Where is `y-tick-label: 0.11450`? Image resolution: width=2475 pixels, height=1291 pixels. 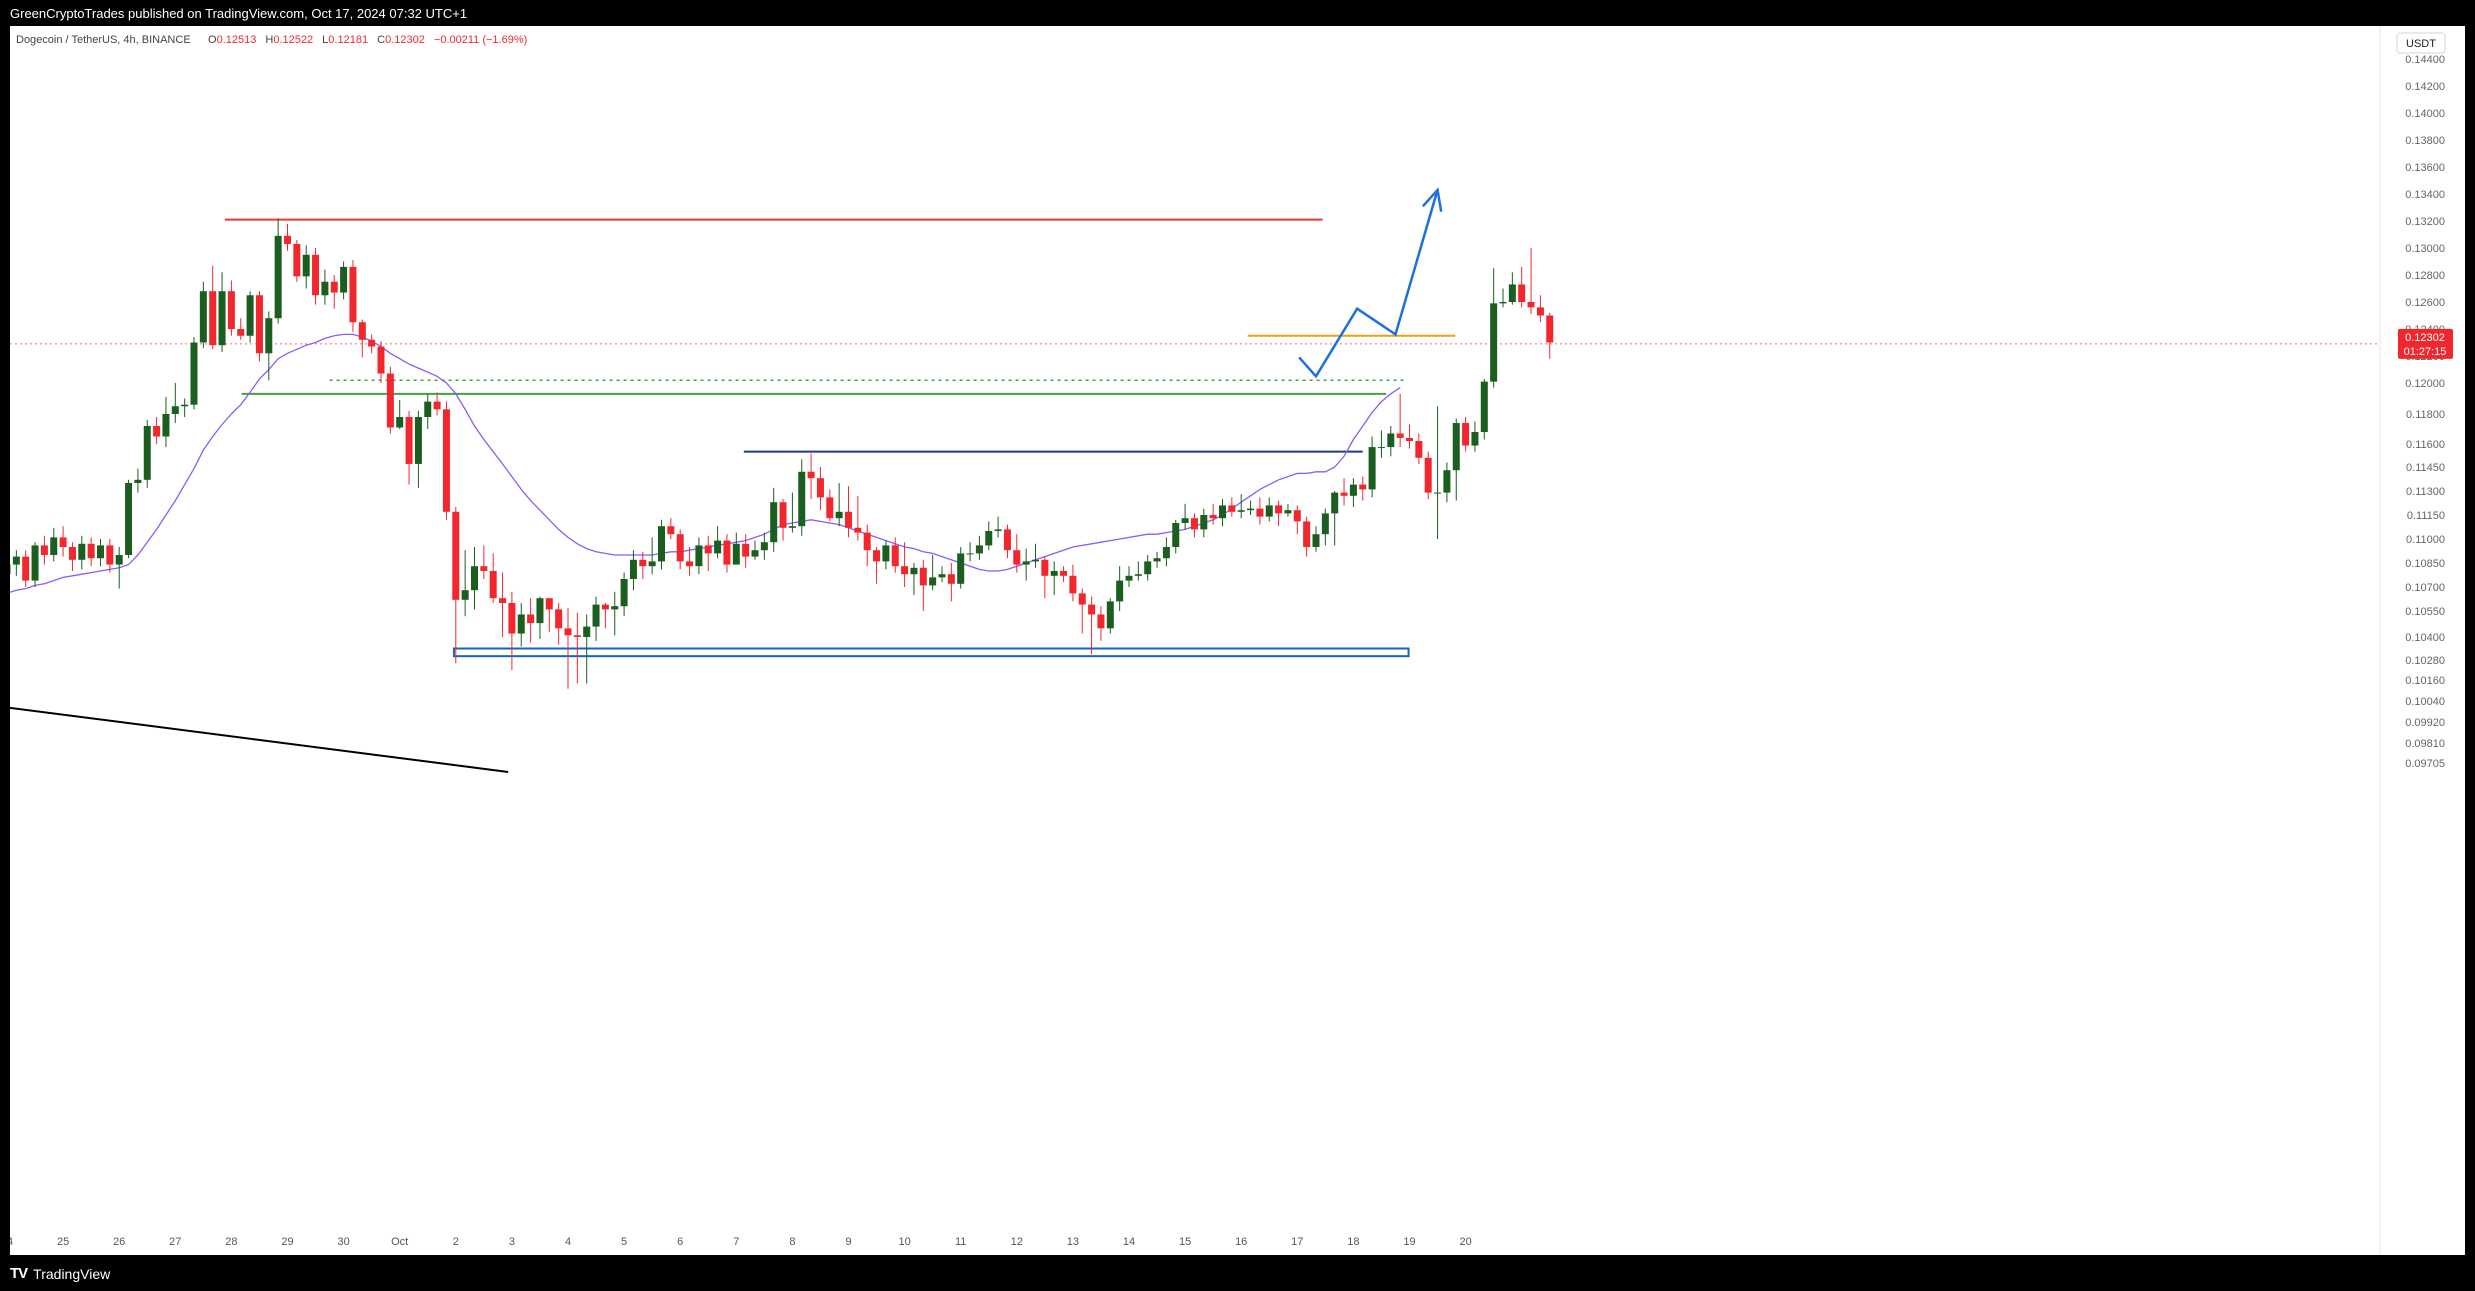
y-tick-label: 0.11450 is located at coordinates (2425, 468).